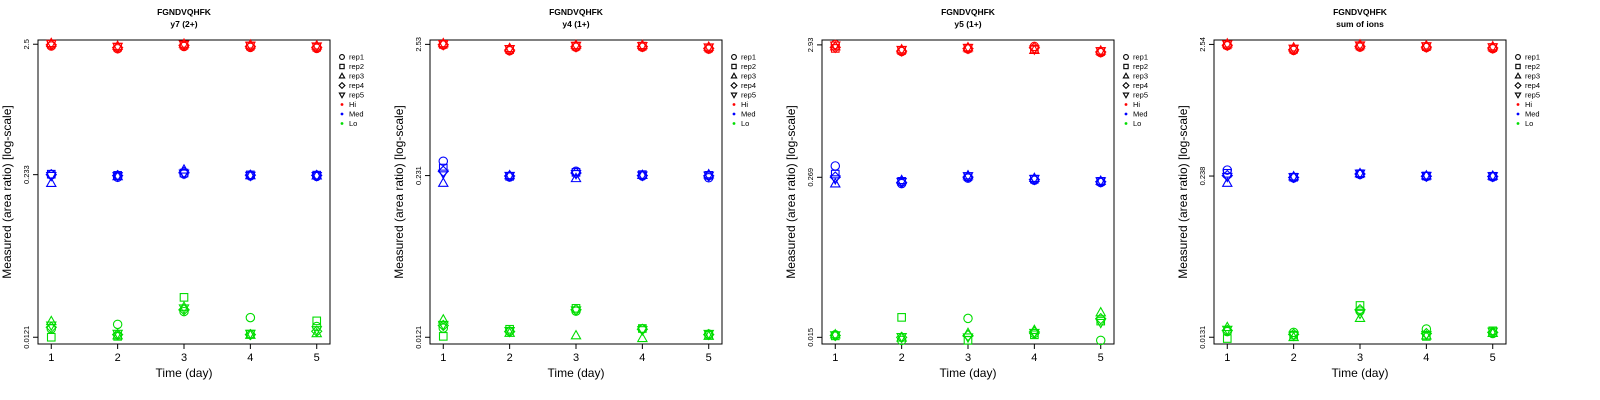  Describe the element at coordinates (835, 358) in the screenshot. I see `x-tick-label: 1` at that location.